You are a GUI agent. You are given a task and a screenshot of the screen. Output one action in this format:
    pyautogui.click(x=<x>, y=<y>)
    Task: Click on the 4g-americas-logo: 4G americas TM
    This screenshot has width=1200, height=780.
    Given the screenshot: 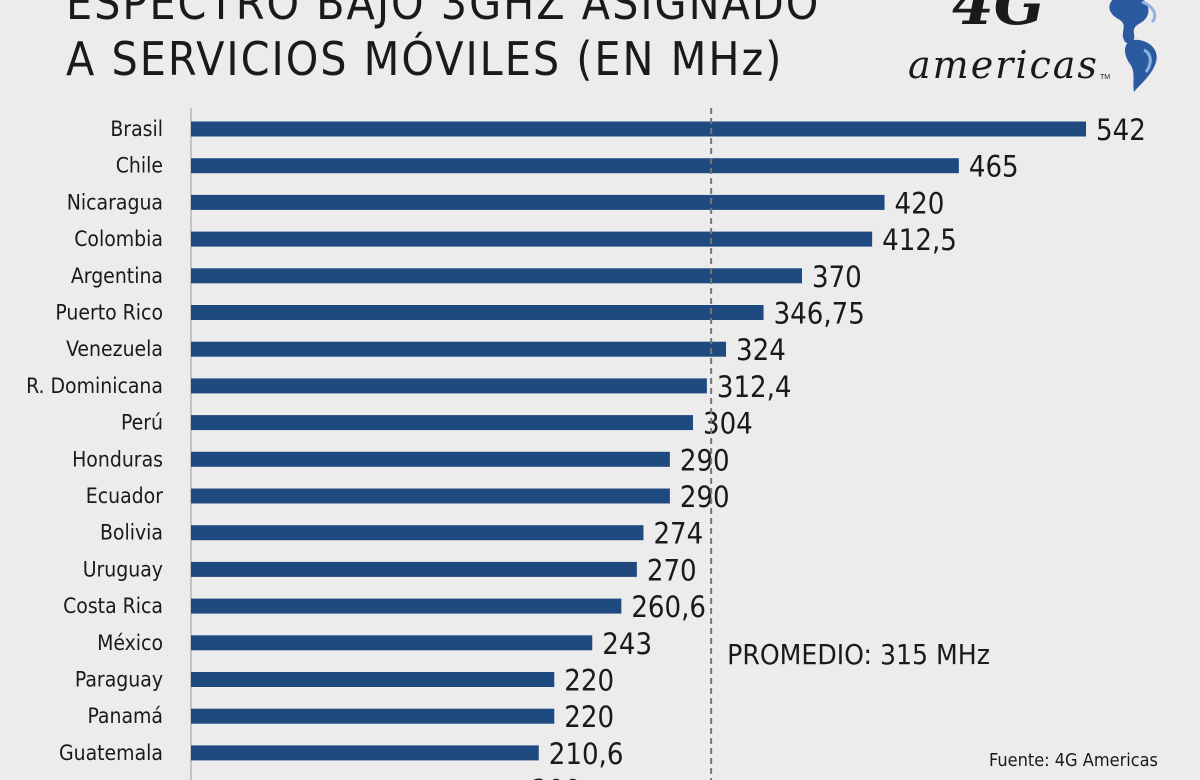 What is the action you would take?
    pyautogui.click(x=1035, y=50)
    